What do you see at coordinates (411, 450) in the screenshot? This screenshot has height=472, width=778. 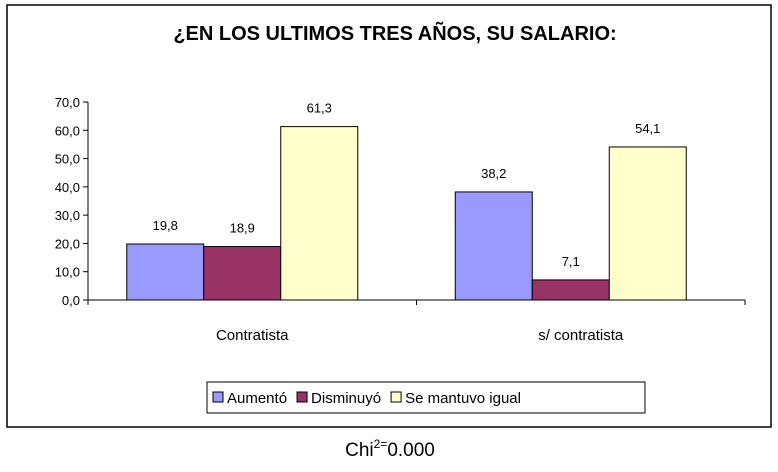 I see `caption-rest: 0.000` at bounding box center [411, 450].